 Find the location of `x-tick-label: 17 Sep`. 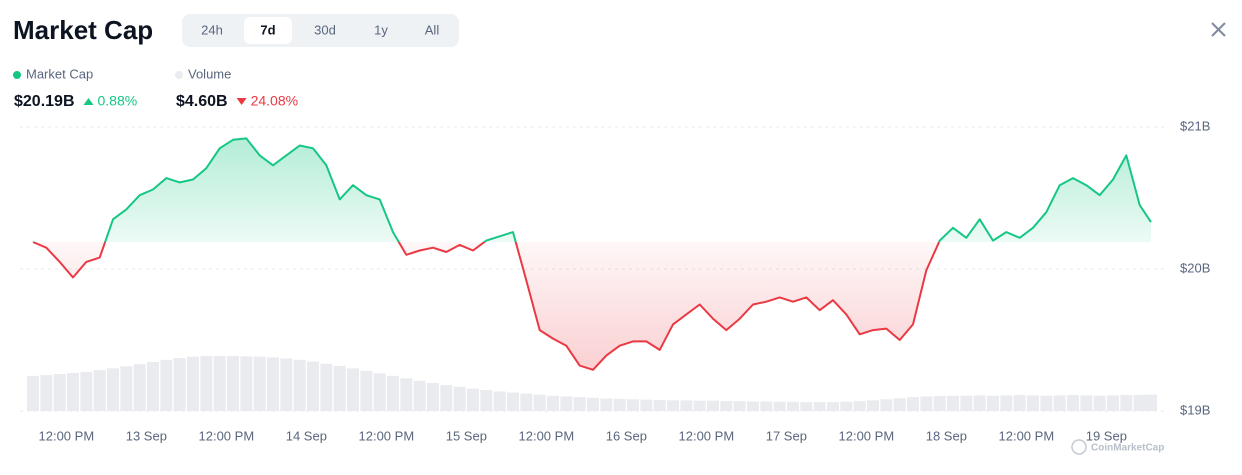

x-tick-label: 17 Sep is located at coordinates (786, 435).